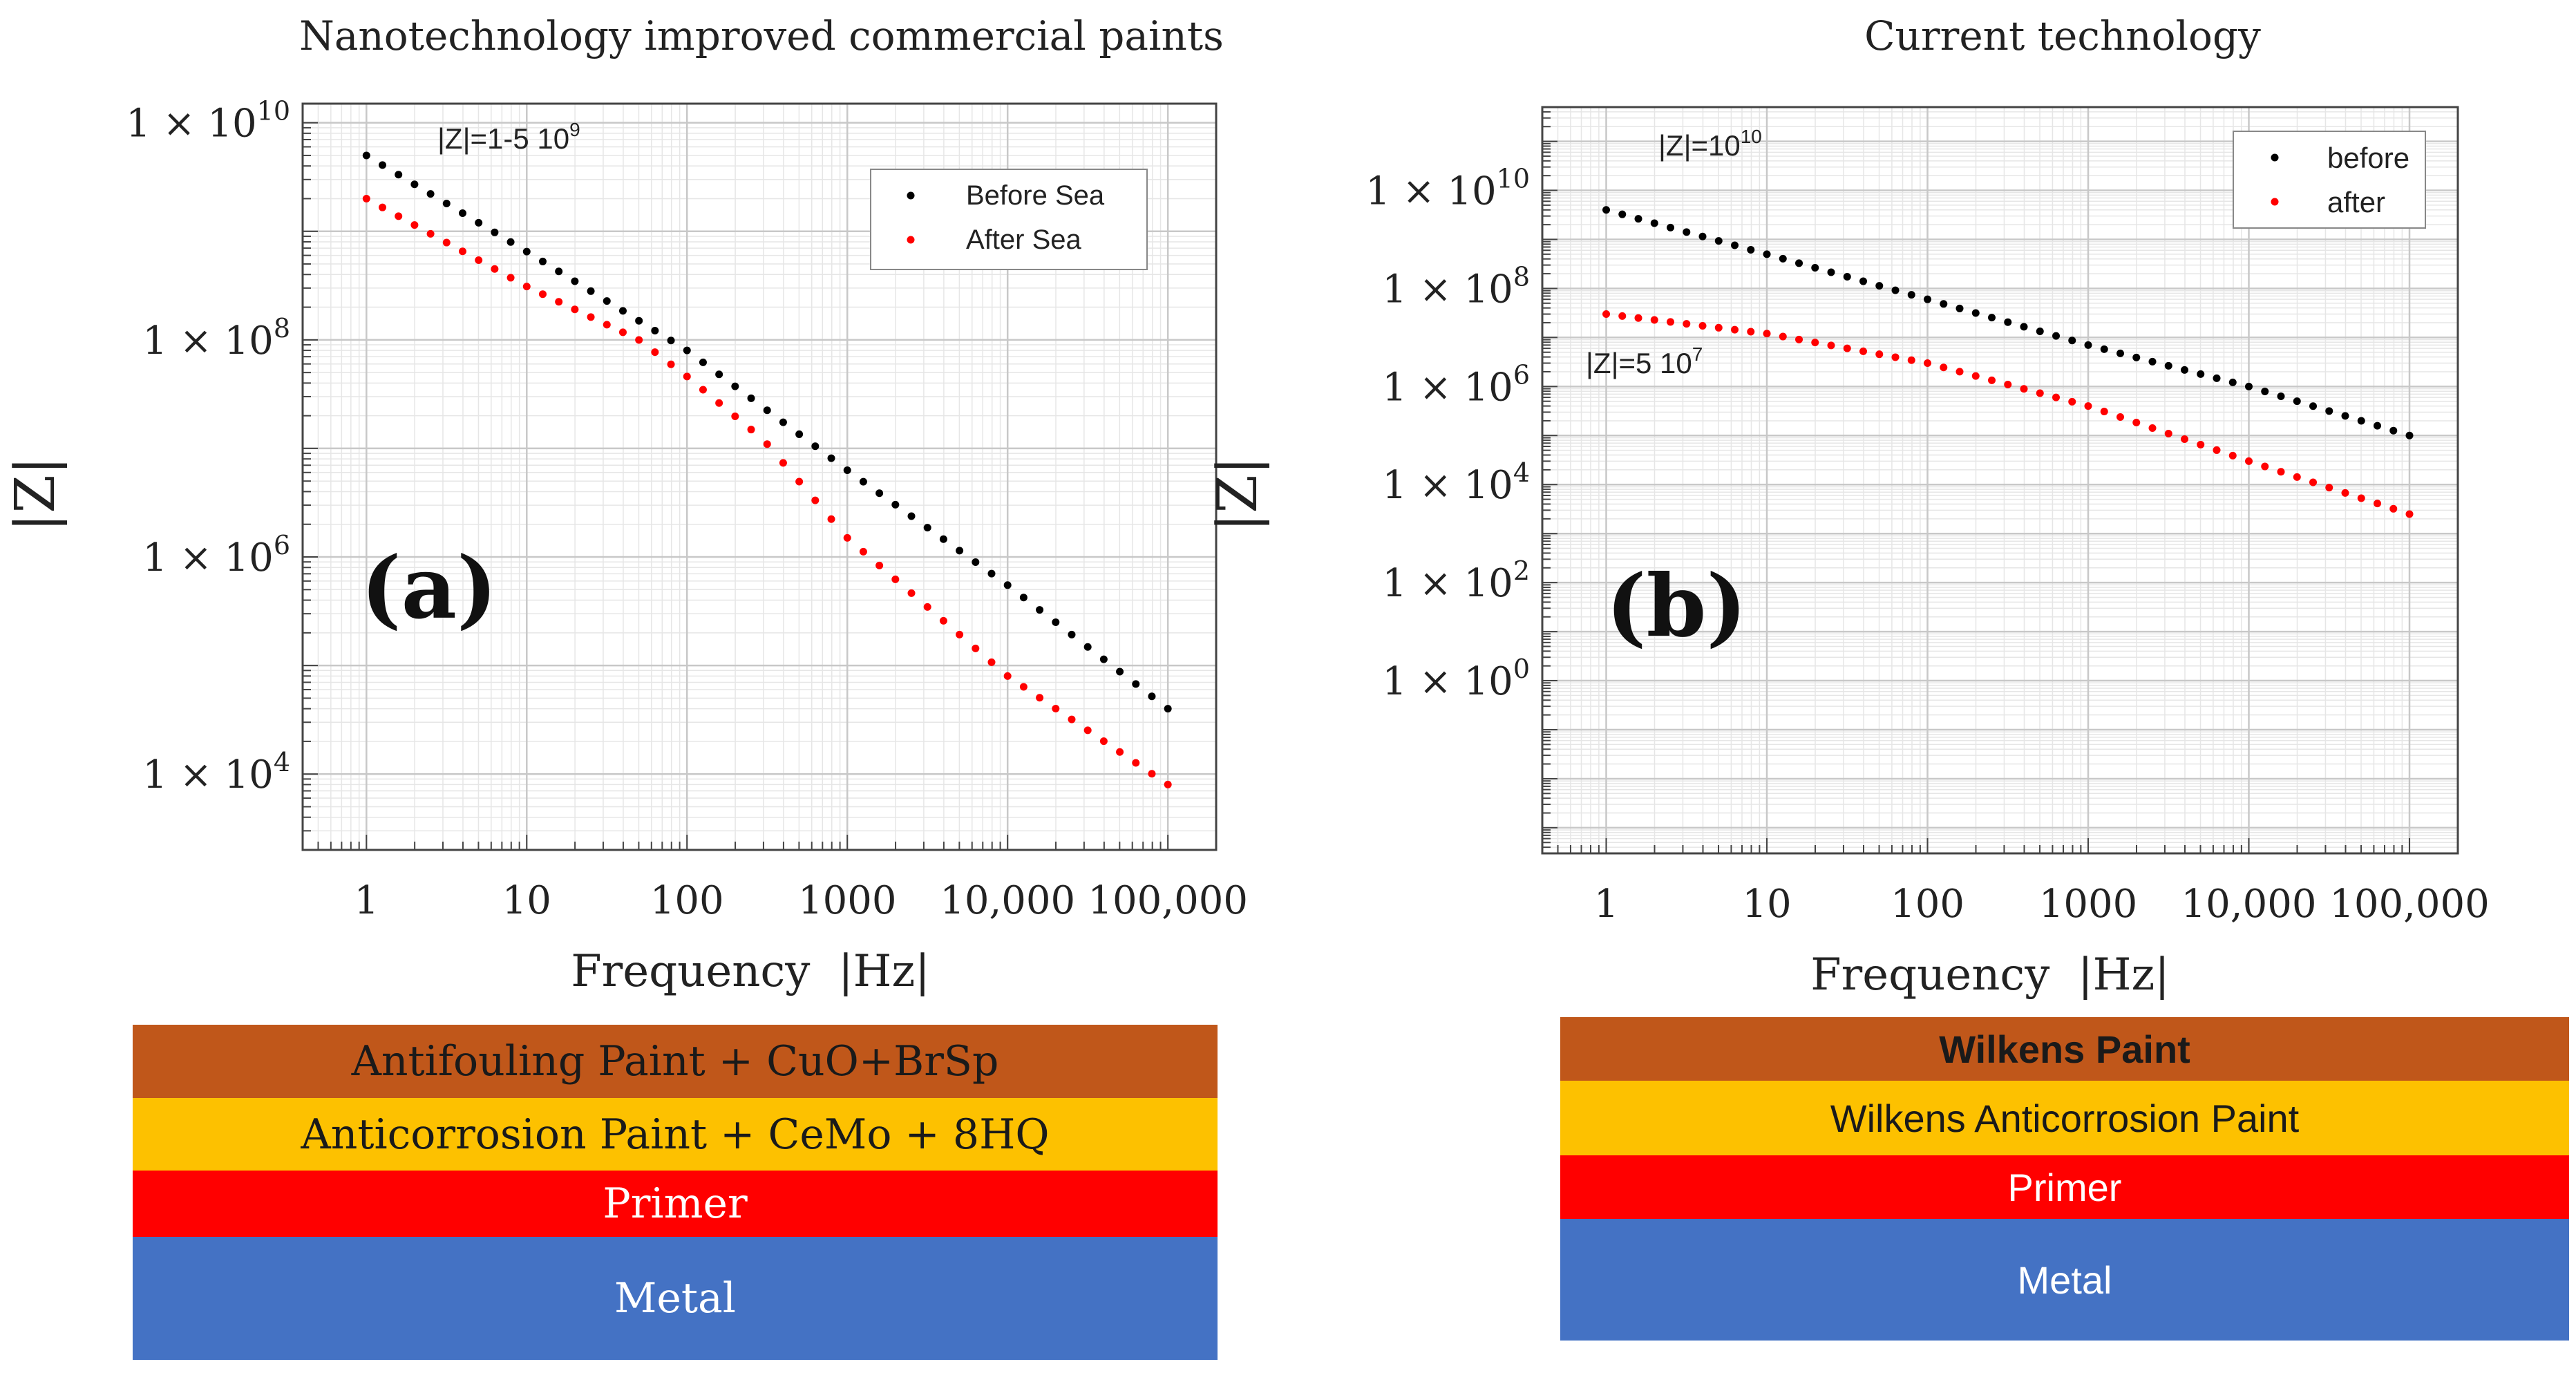 The width and height of the screenshot is (2576, 1373). Describe the element at coordinates (2062, 35) in the screenshot. I see `panel-b-title: Current technology` at that location.